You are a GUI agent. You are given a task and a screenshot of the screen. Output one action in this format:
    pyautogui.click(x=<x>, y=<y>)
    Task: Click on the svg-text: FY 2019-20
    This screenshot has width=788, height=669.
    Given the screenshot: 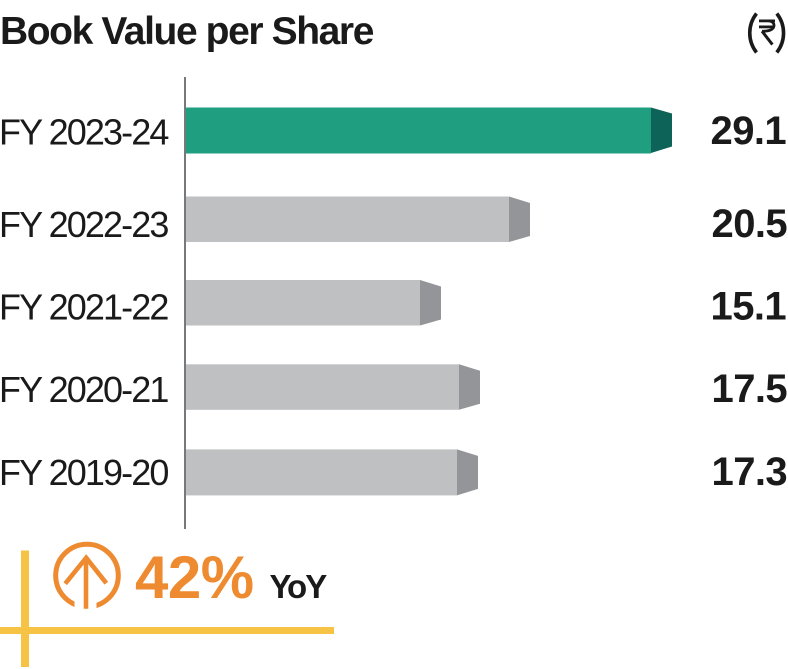 What is the action you would take?
    pyautogui.click(x=84, y=472)
    